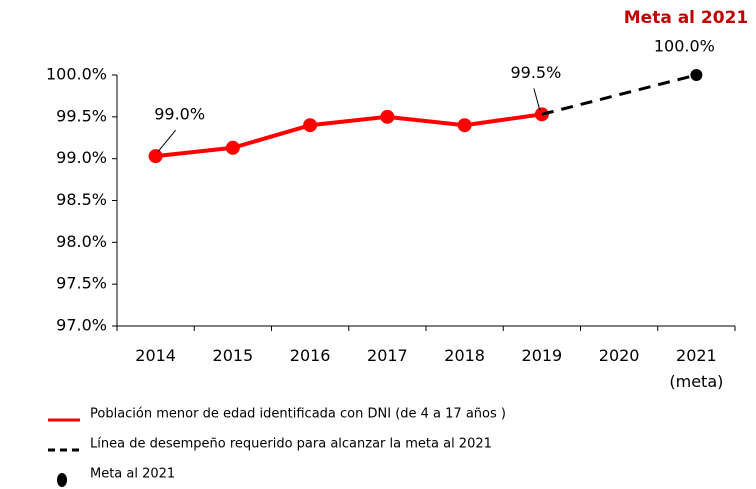 The width and height of the screenshot is (756, 489). Describe the element at coordinates (696, 368) in the screenshot. I see `x-tick-label: 2021 (meta)` at that location.